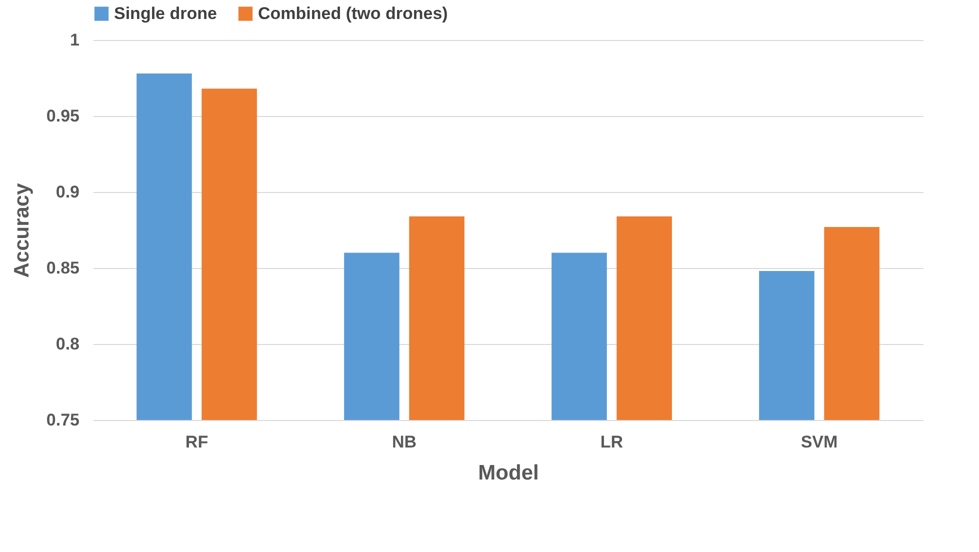 This screenshot has height=552, width=979. I want to click on y-tick-label: 0.9, so click(68, 192).